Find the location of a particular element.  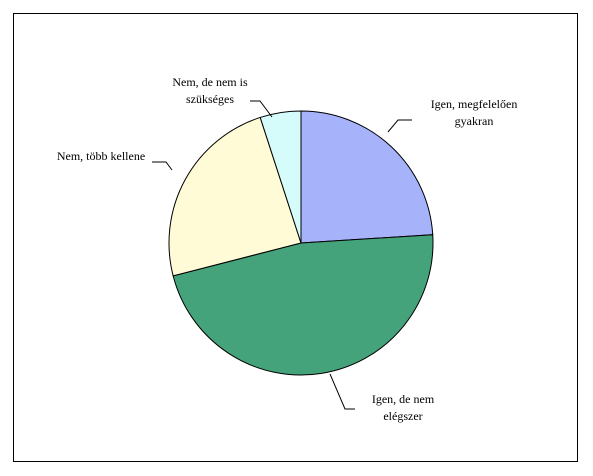

slice-label-nem-tobb-kellene: Nem, több kellene is located at coordinates (101, 156).